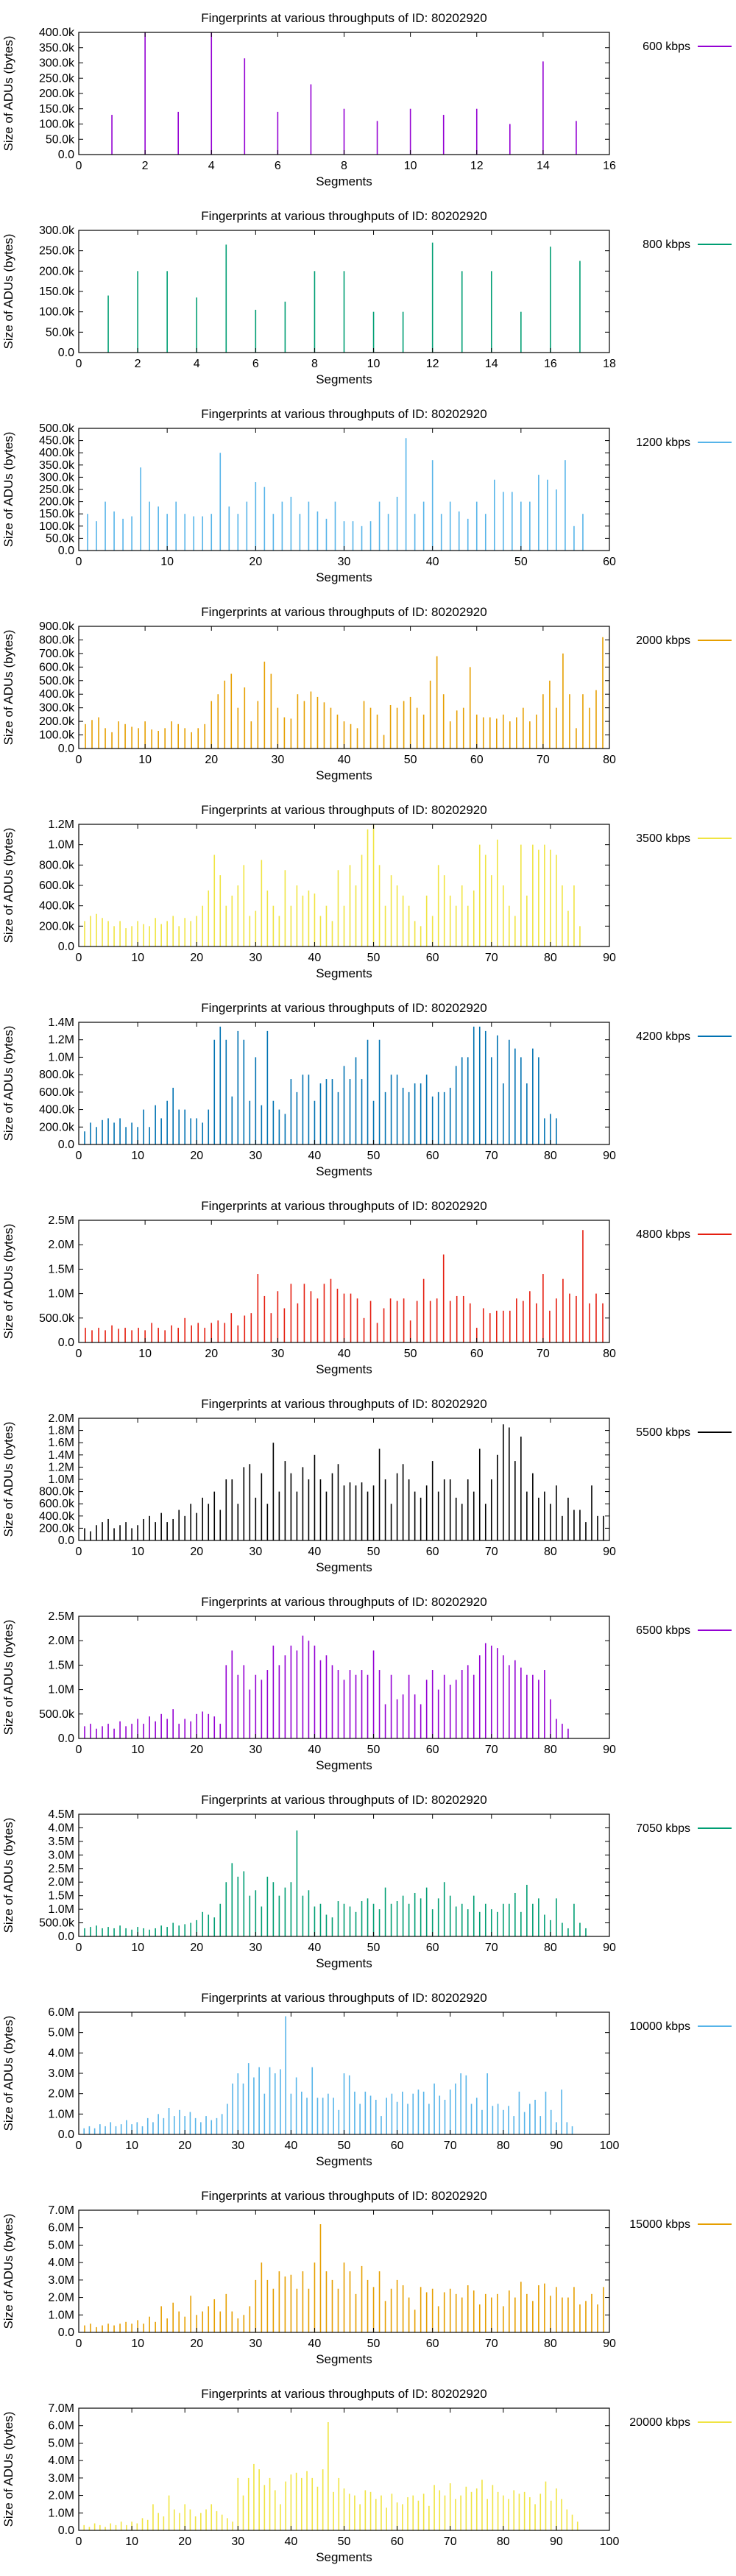 This screenshot has height=2576, width=736. What do you see at coordinates (550, 364) in the screenshot?
I see `x-tick-label: 16` at bounding box center [550, 364].